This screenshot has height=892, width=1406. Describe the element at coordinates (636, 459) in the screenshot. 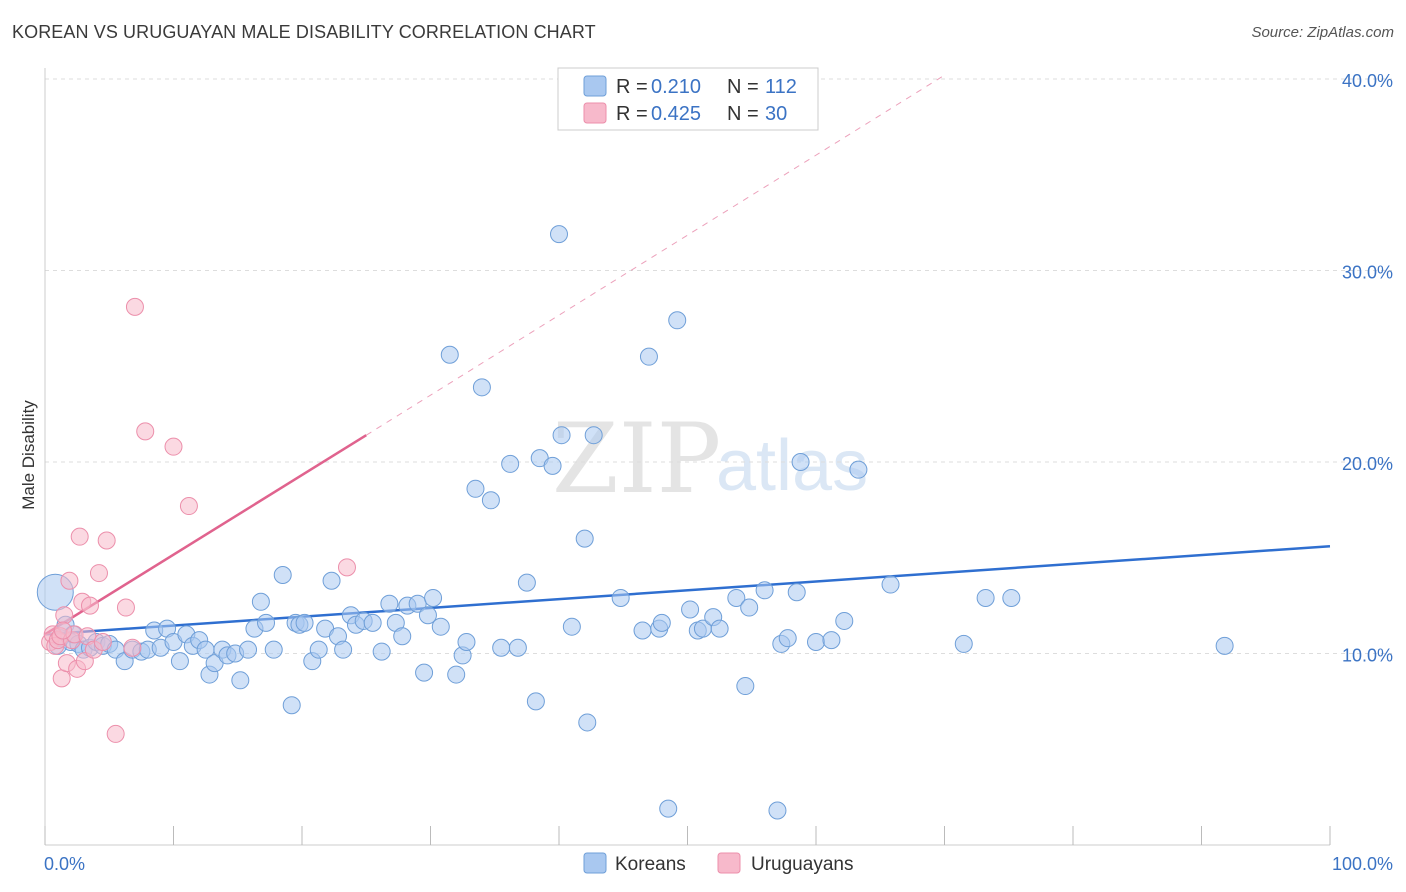

I see `watermark-zip: ZIP` at that location.